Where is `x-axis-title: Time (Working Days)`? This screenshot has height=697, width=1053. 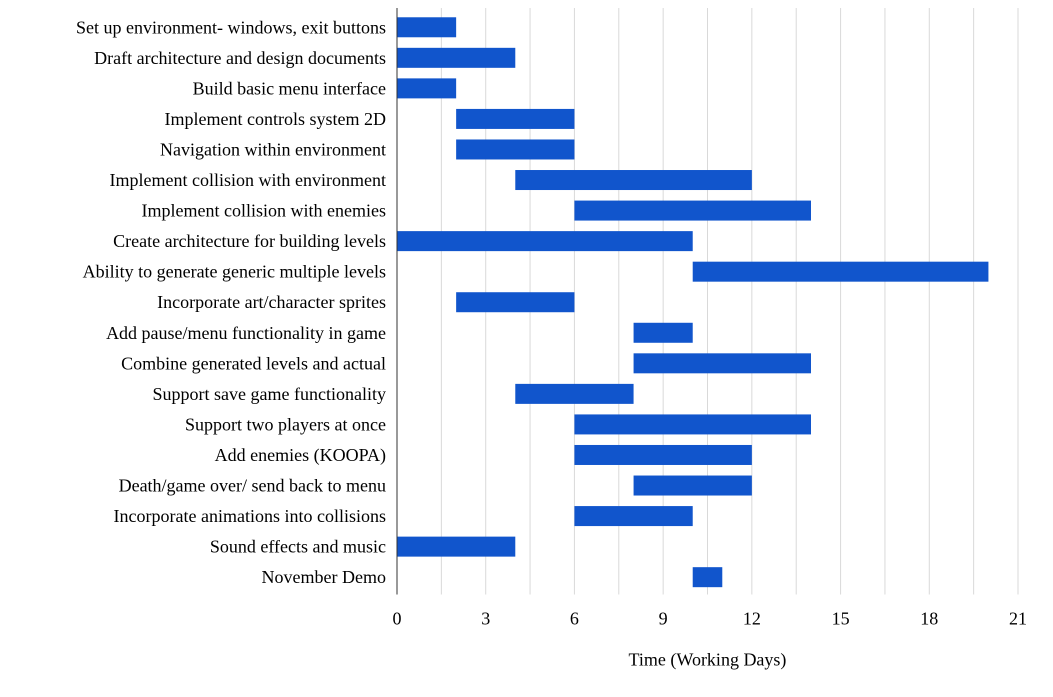
x-axis-title: Time (Working Days) is located at coordinates (708, 659).